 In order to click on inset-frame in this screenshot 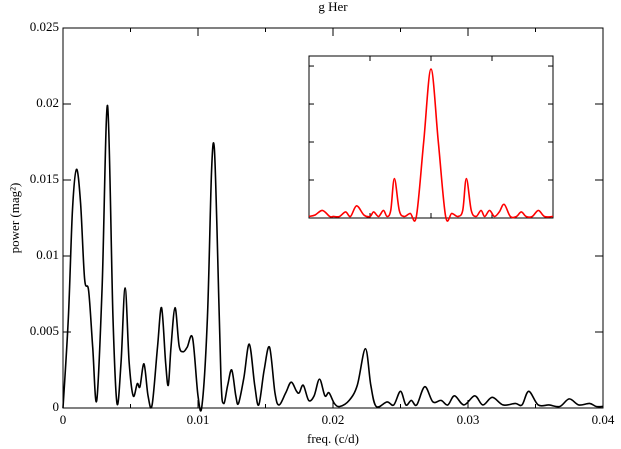, I will do `click(431, 137)`.